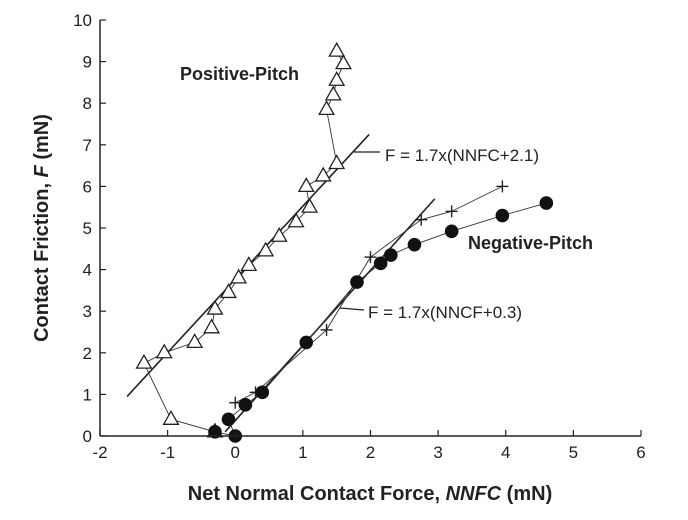 The image size is (688, 520). What do you see at coordinates (87, 311) in the screenshot?
I see `y-tick-label: 3` at bounding box center [87, 311].